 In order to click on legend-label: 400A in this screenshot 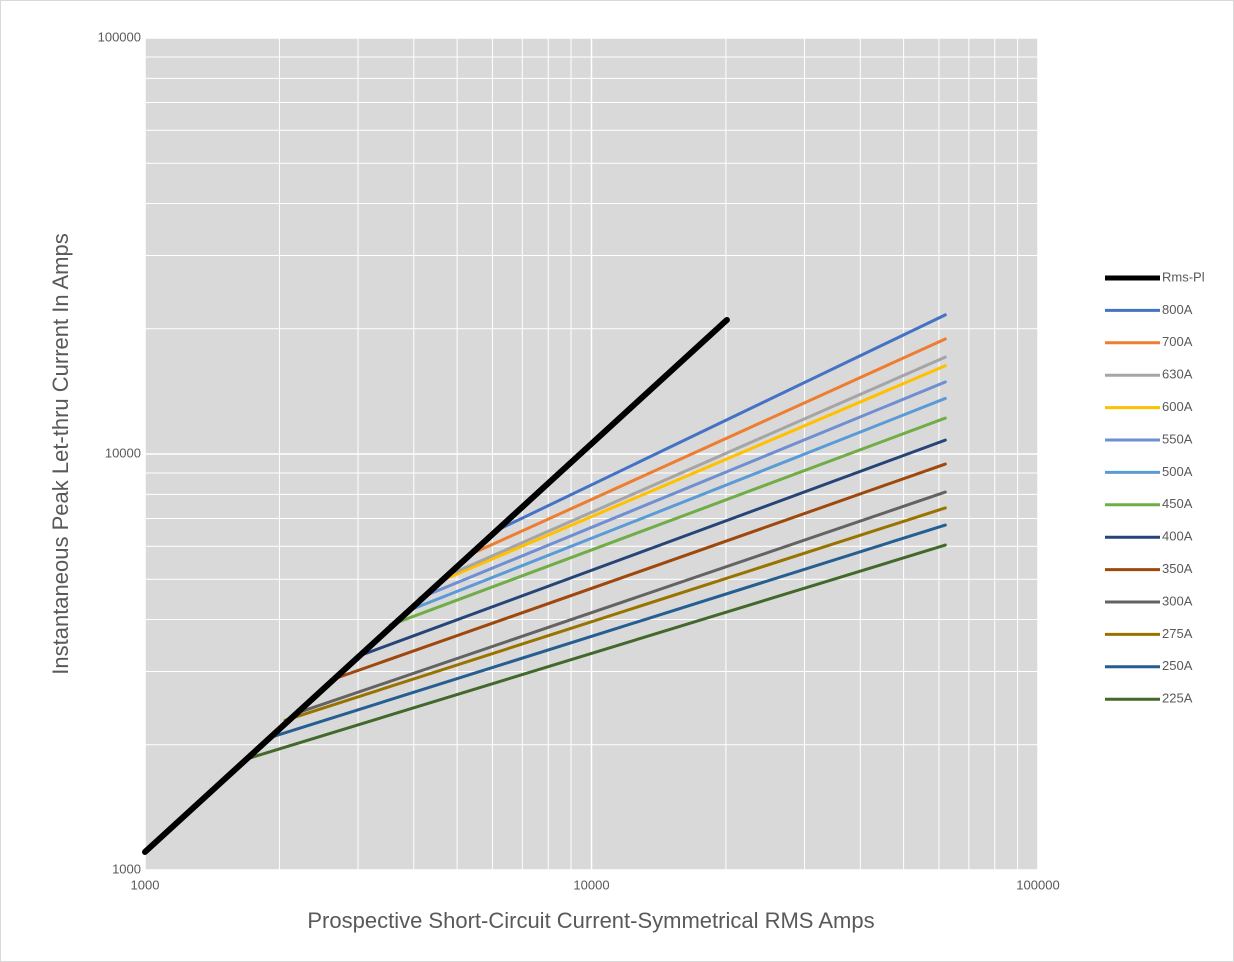, I will do `click(1177, 536)`.